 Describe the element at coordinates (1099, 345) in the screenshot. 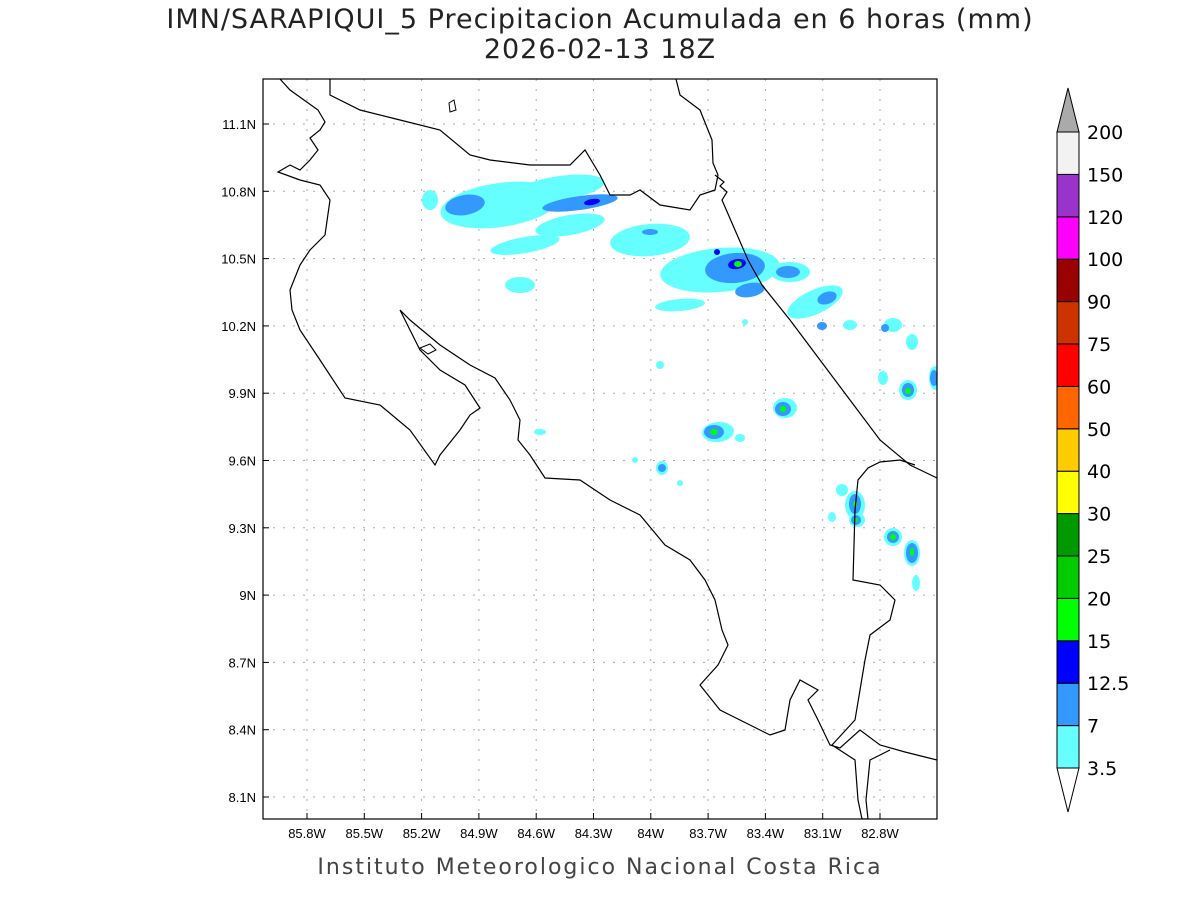

I see `colorbar-label: 75` at that location.